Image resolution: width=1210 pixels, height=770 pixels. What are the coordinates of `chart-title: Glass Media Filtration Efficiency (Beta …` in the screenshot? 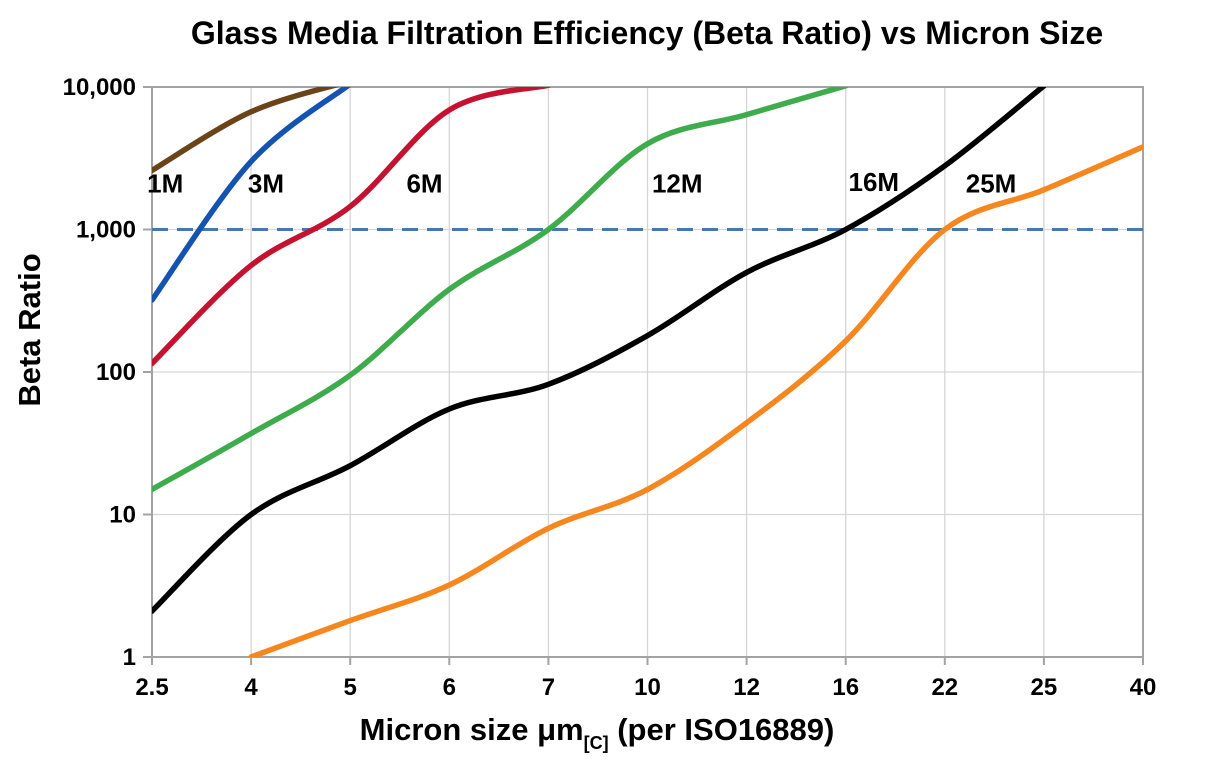 It's located at (647, 33).